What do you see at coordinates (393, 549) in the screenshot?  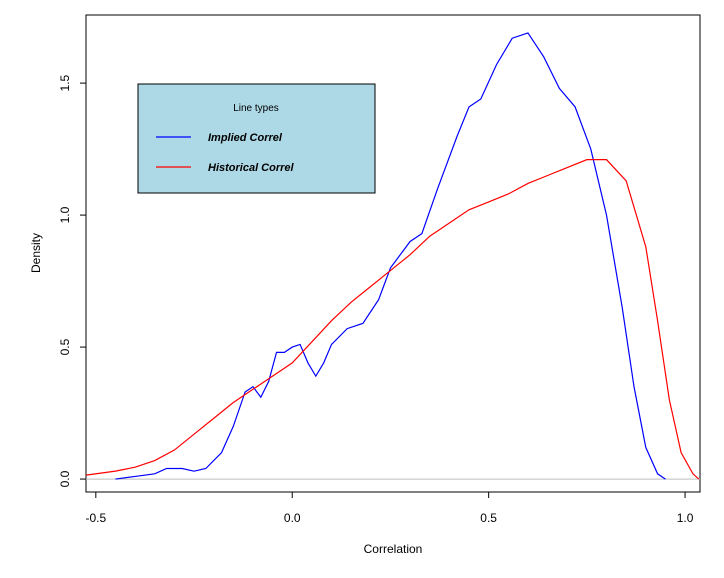 I see `x-axis-label: Correlation` at bounding box center [393, 549].